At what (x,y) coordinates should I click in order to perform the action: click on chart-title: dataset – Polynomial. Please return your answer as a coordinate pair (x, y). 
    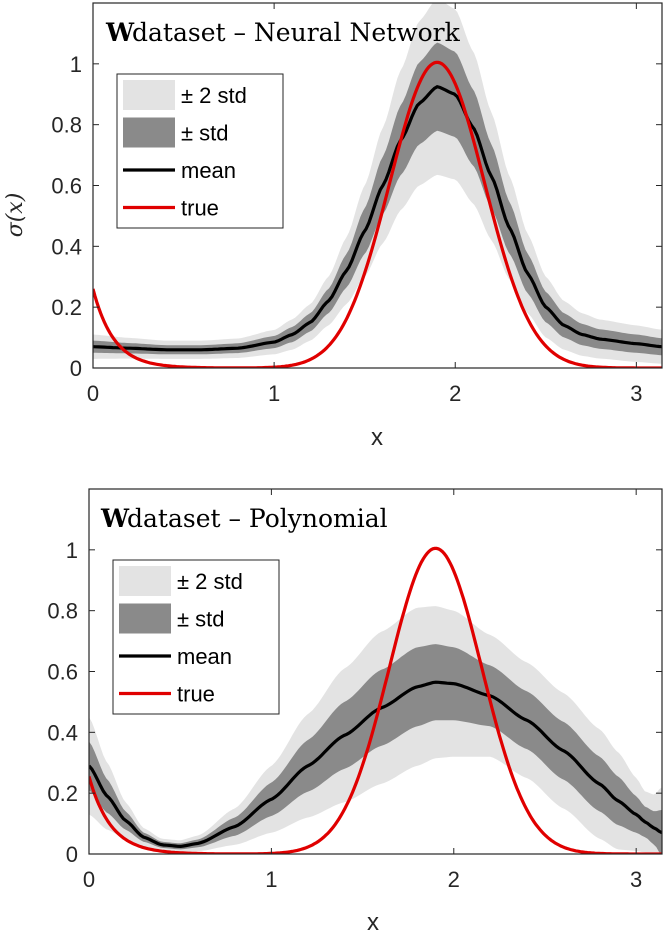
    Looking at the image, I should click on (257, 518).